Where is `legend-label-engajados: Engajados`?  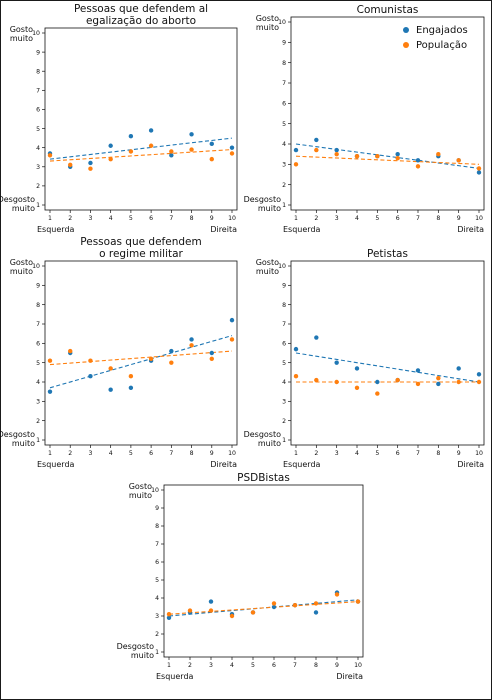 legend-label-engajados: Engajados is located at coordinates (442, 30).